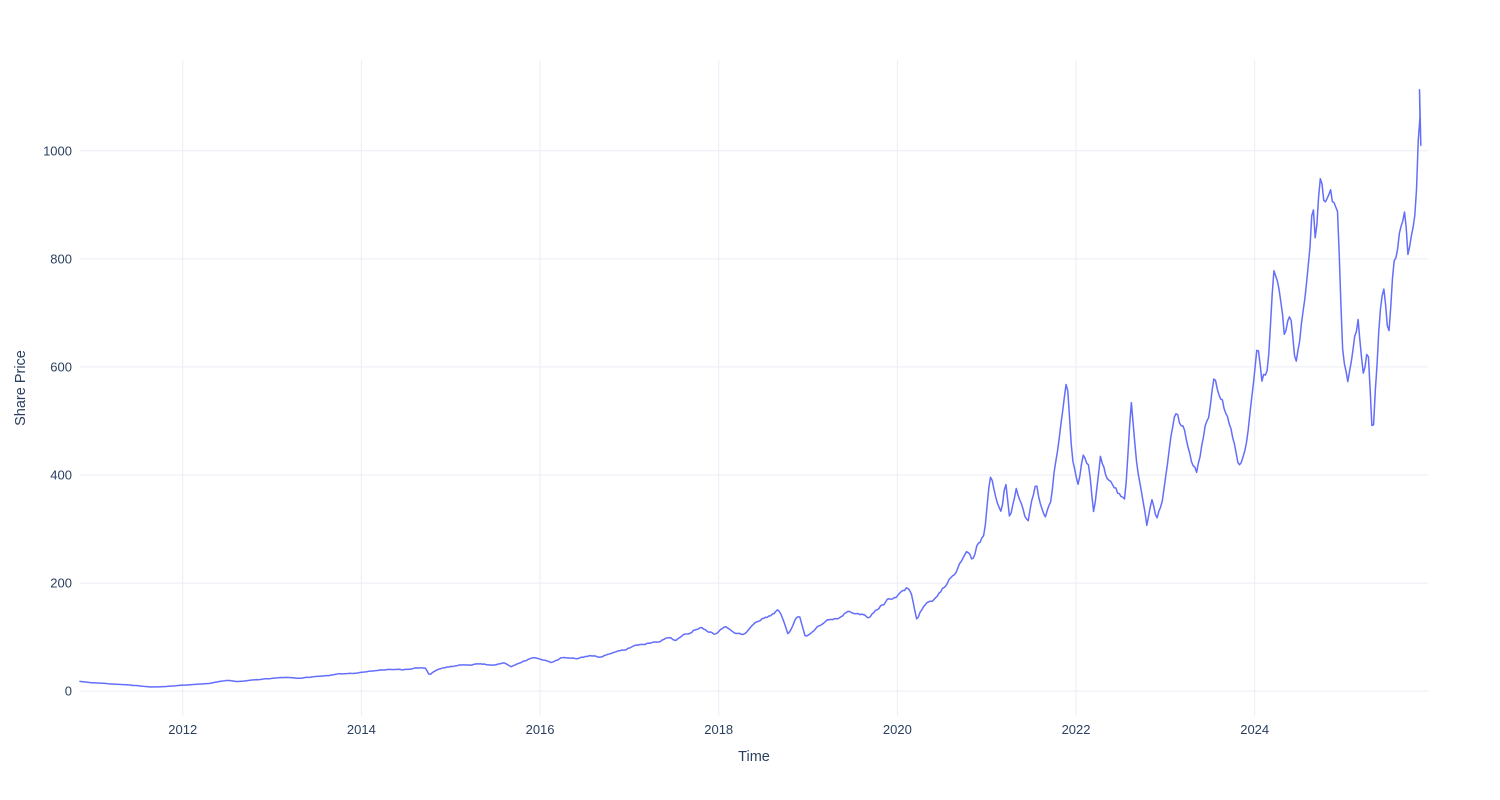  Describe the element at coordinates (1076, 729) in the screenshot. I see `x-tick-label: 2022` at that location.